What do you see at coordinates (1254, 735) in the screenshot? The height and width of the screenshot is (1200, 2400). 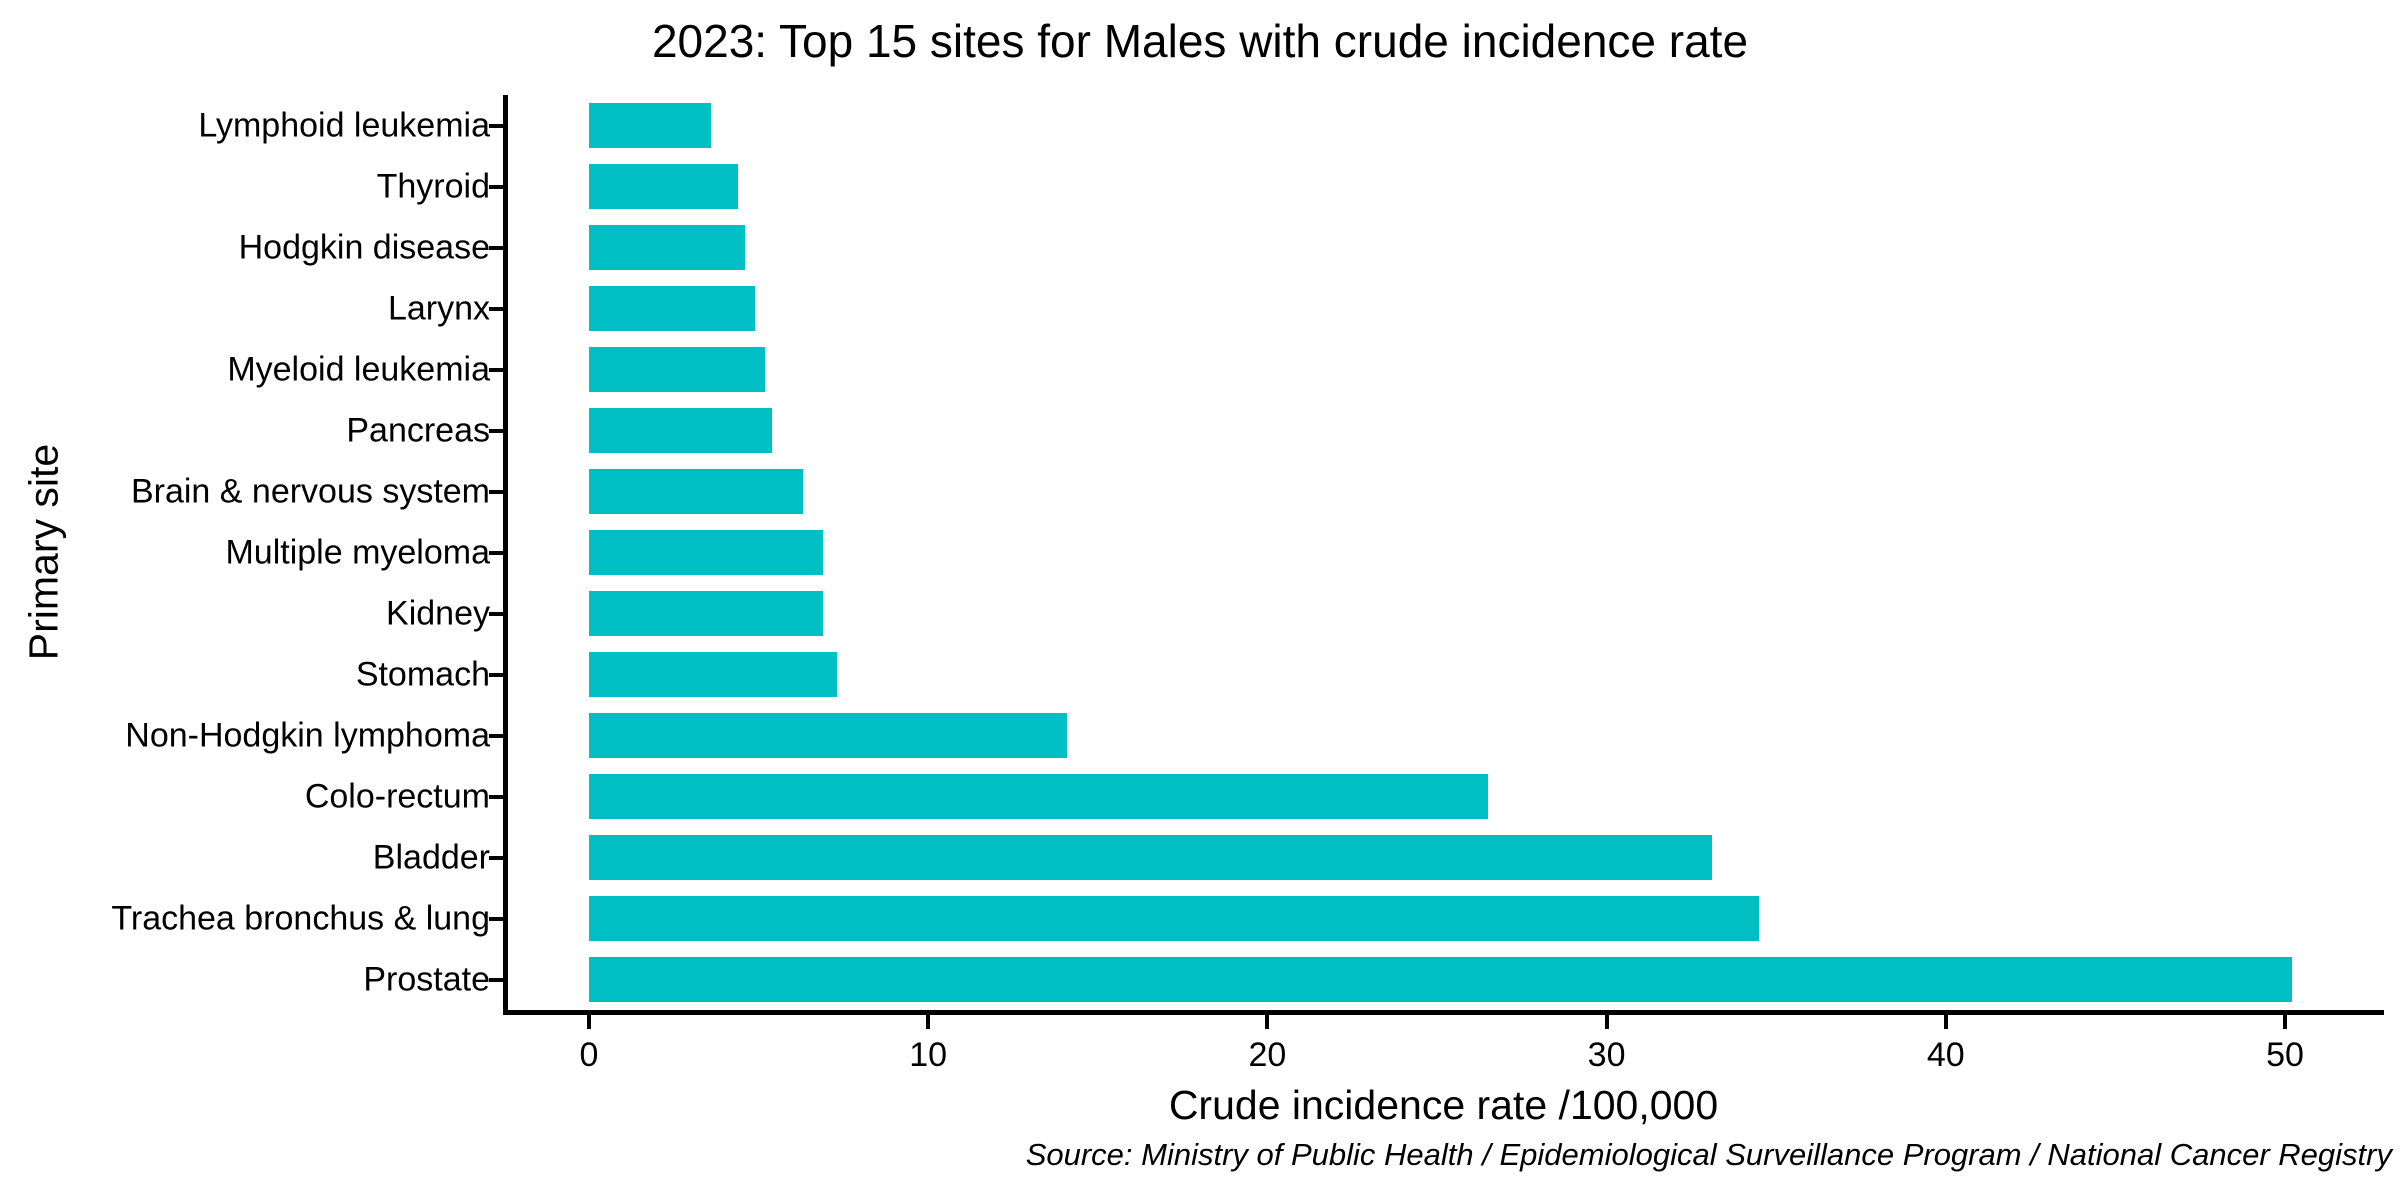 I see `bar-row: Non-Hodgkin lymphoma` at bounding box center [1254, 735].